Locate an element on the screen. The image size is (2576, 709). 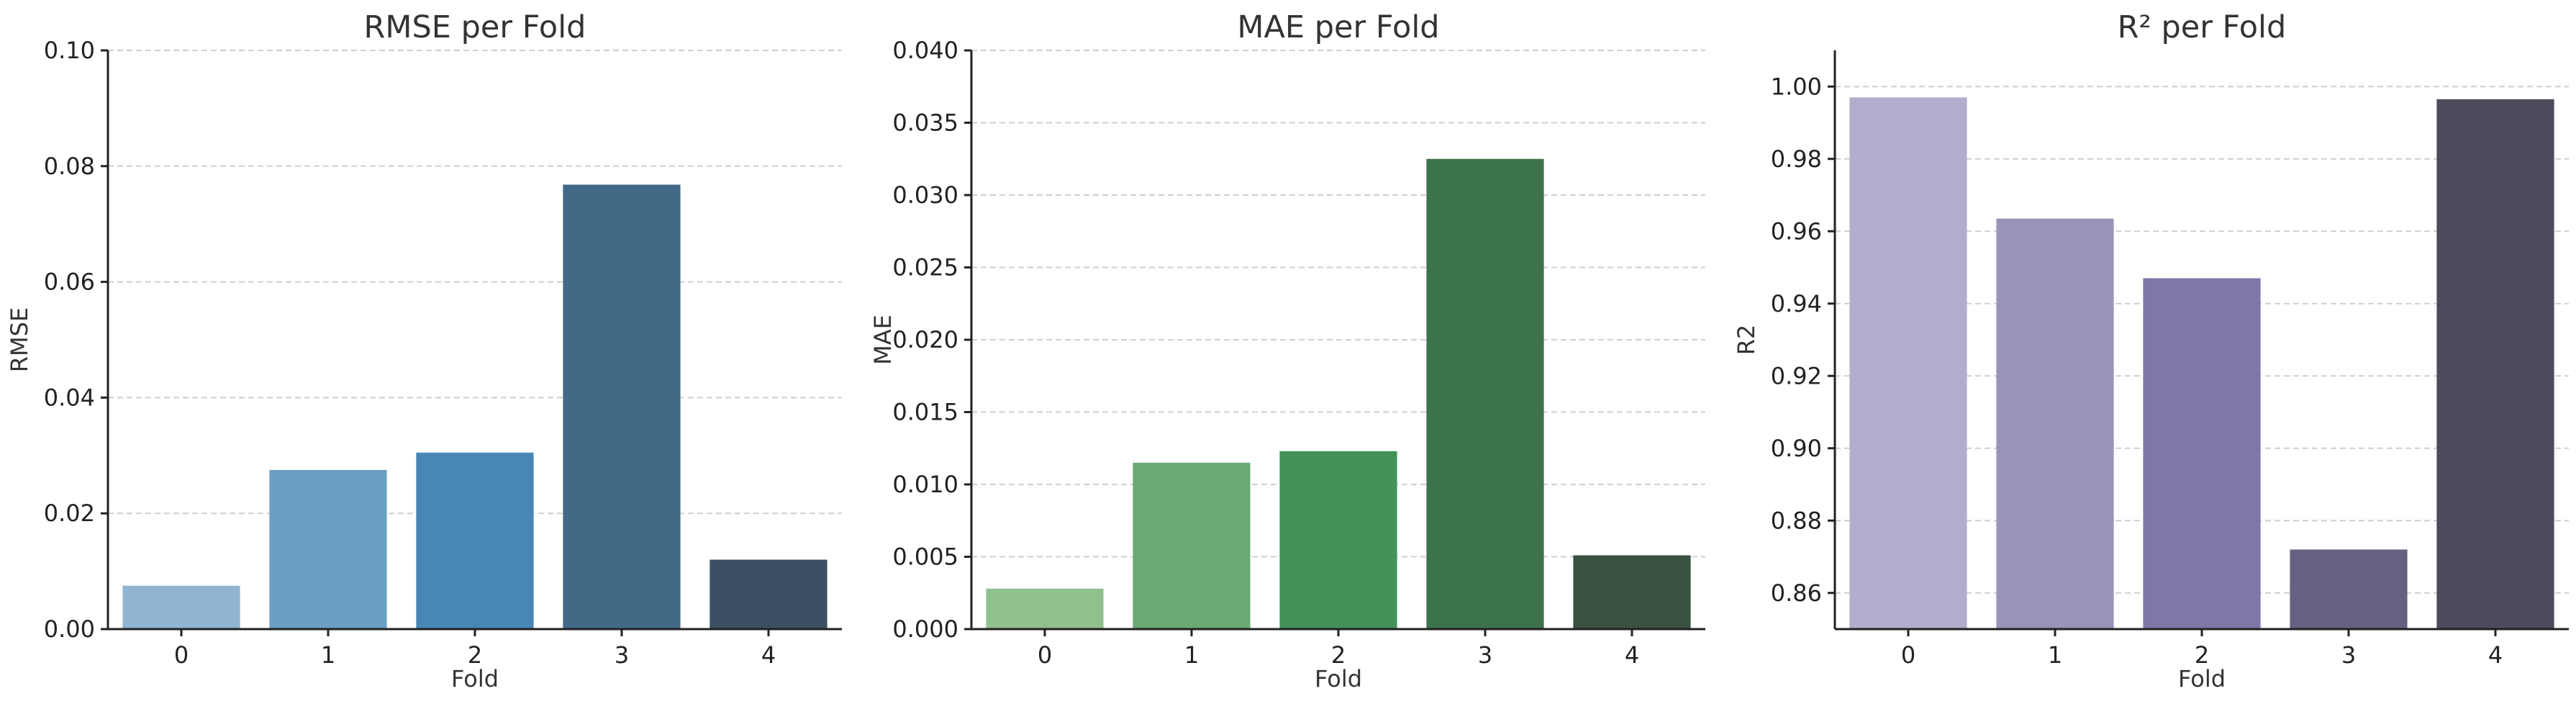
y-tick-label: 0.98 is located at coordinates (1796, 159).